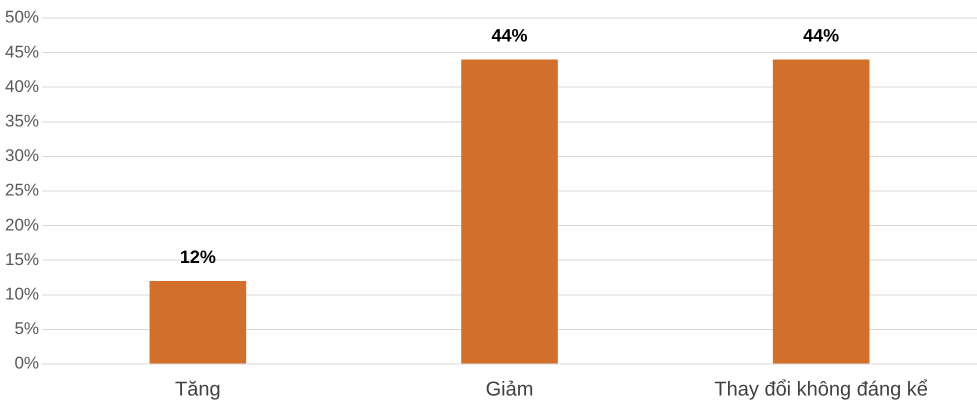 The height and width of the screenshot is (416, 977). What do you see at coordinates (27, 328) in the screenshot?
I see `y-tick-label: 5%` at bounding box center [27, 328].